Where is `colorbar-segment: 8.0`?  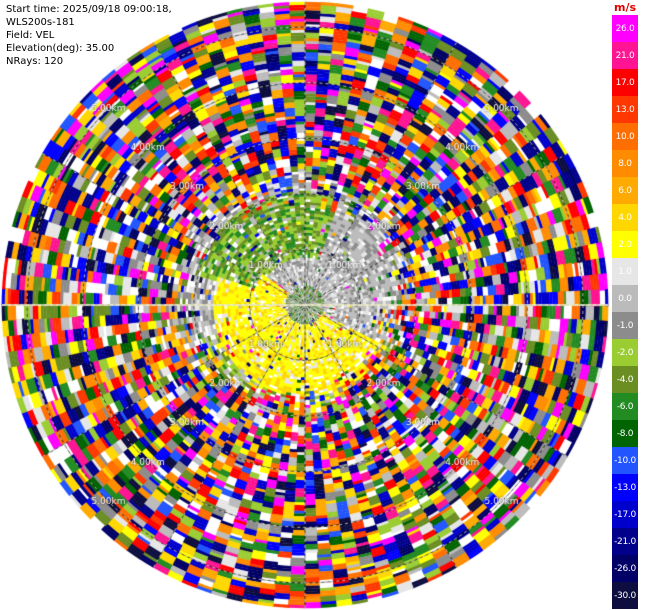
colorbar-segment: 8.0 is located at coordinates (625, 163).